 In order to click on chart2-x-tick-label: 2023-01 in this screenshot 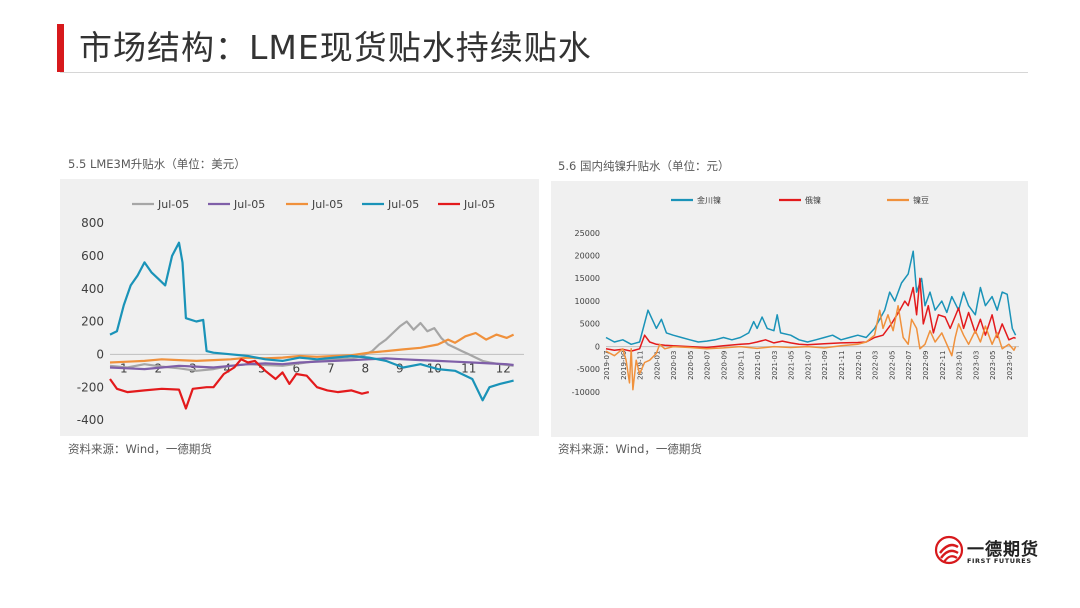, I will do `click(960, 365)`.